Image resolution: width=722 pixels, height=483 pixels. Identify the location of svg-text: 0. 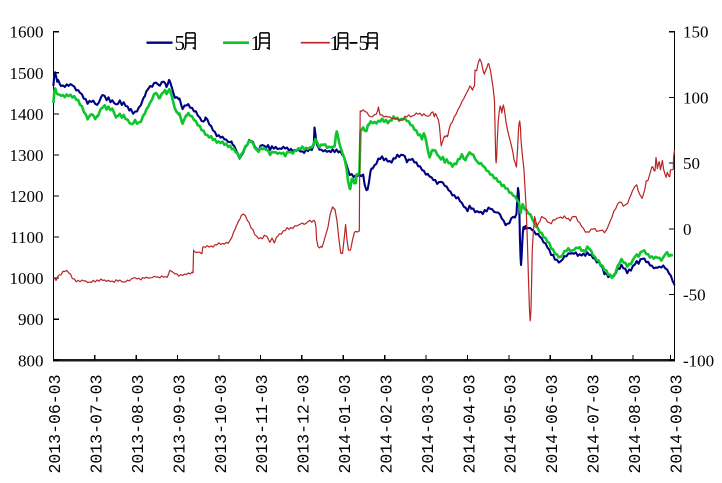
(687, 229).